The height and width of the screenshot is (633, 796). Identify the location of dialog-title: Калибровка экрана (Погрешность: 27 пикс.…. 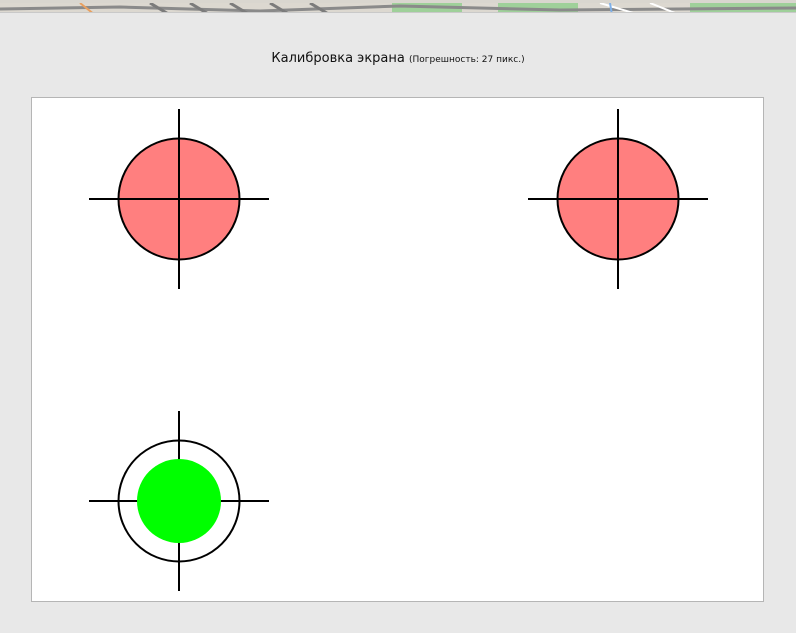
(398, 58).